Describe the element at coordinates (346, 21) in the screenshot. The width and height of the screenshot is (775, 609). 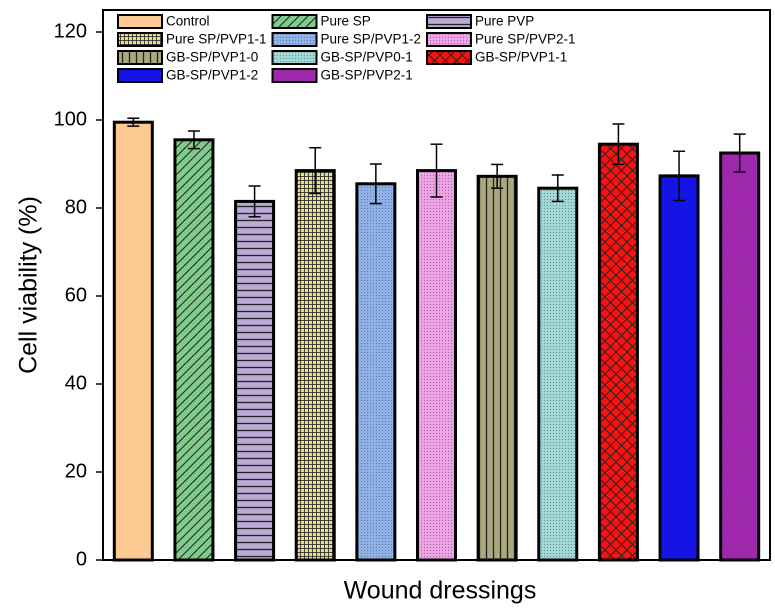
I see `legend-label: Pure SP` at that location.